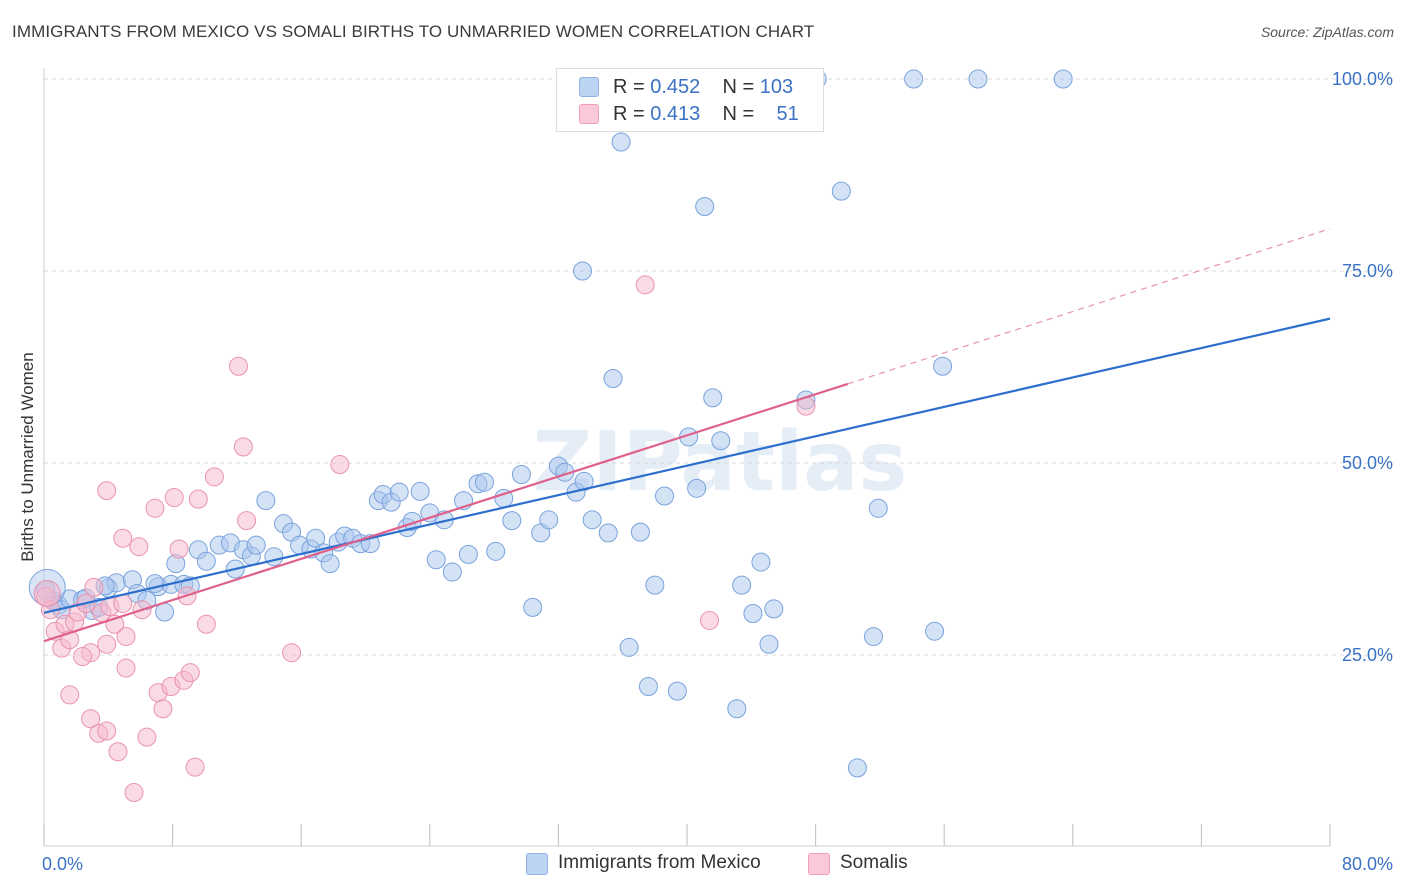  Describe the element at coordinates (1367, 655) in the screenshot. I see `y-tick-label-25: 25.0%` at that location.